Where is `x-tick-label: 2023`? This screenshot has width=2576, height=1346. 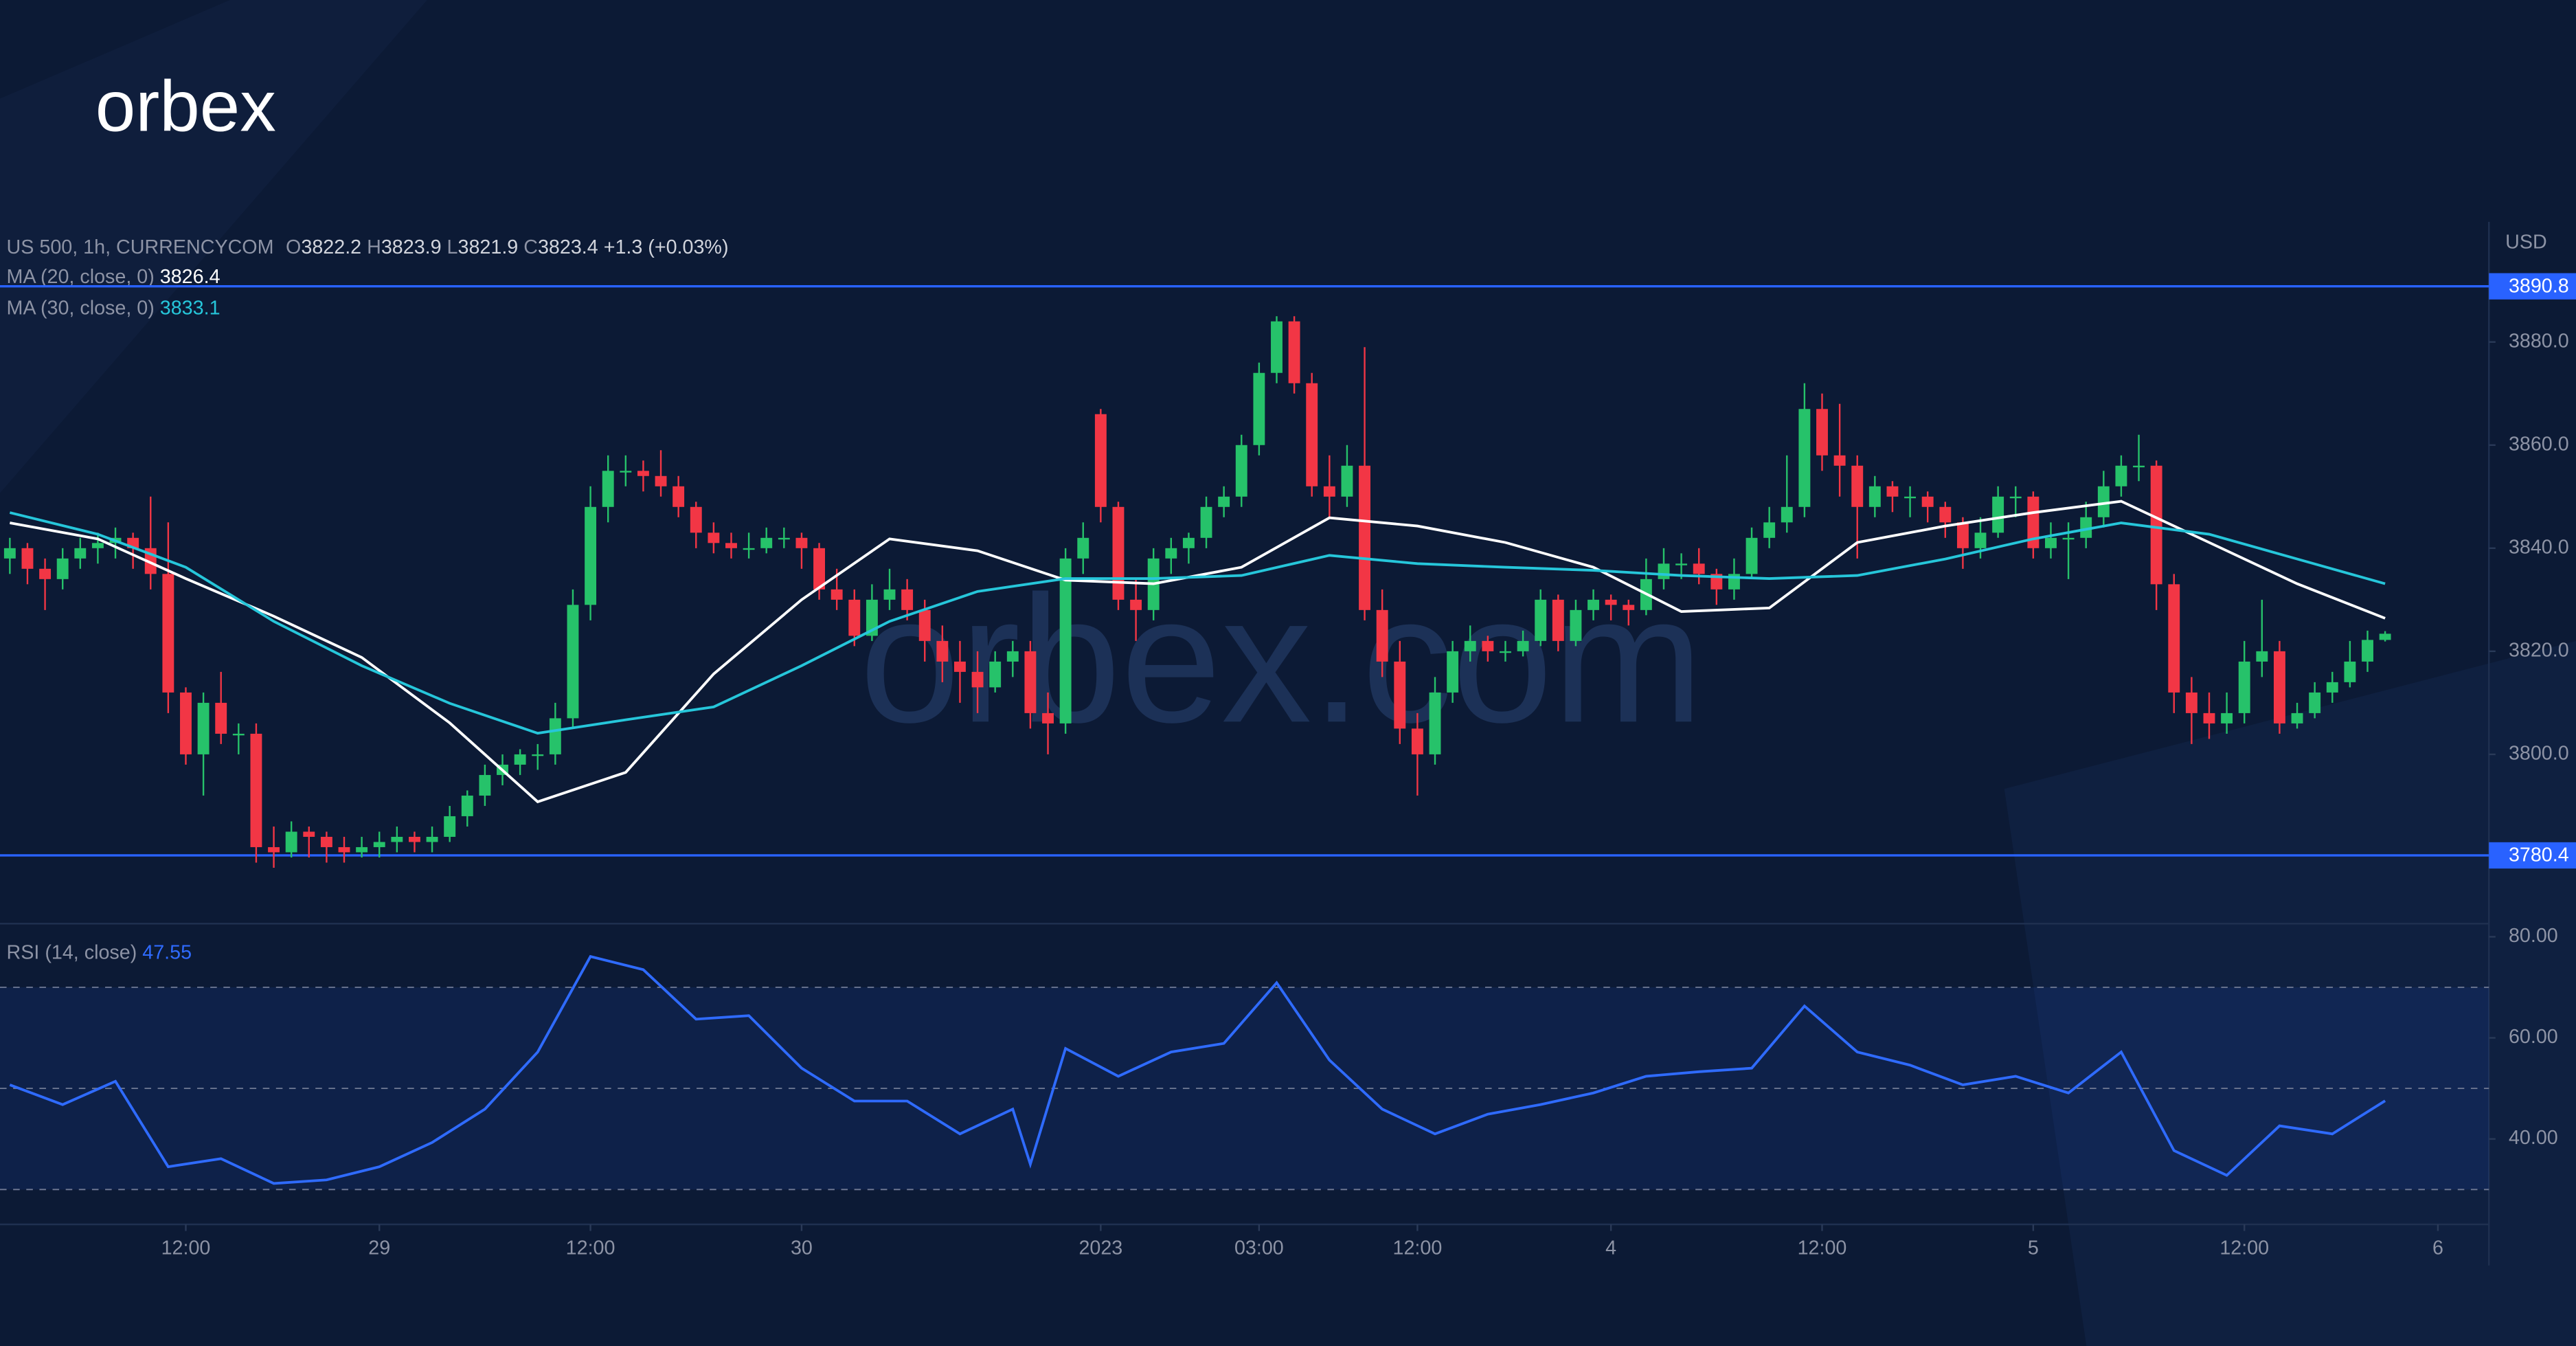
x-tick-label: 2023 is located at coordinates (1100, 1248).